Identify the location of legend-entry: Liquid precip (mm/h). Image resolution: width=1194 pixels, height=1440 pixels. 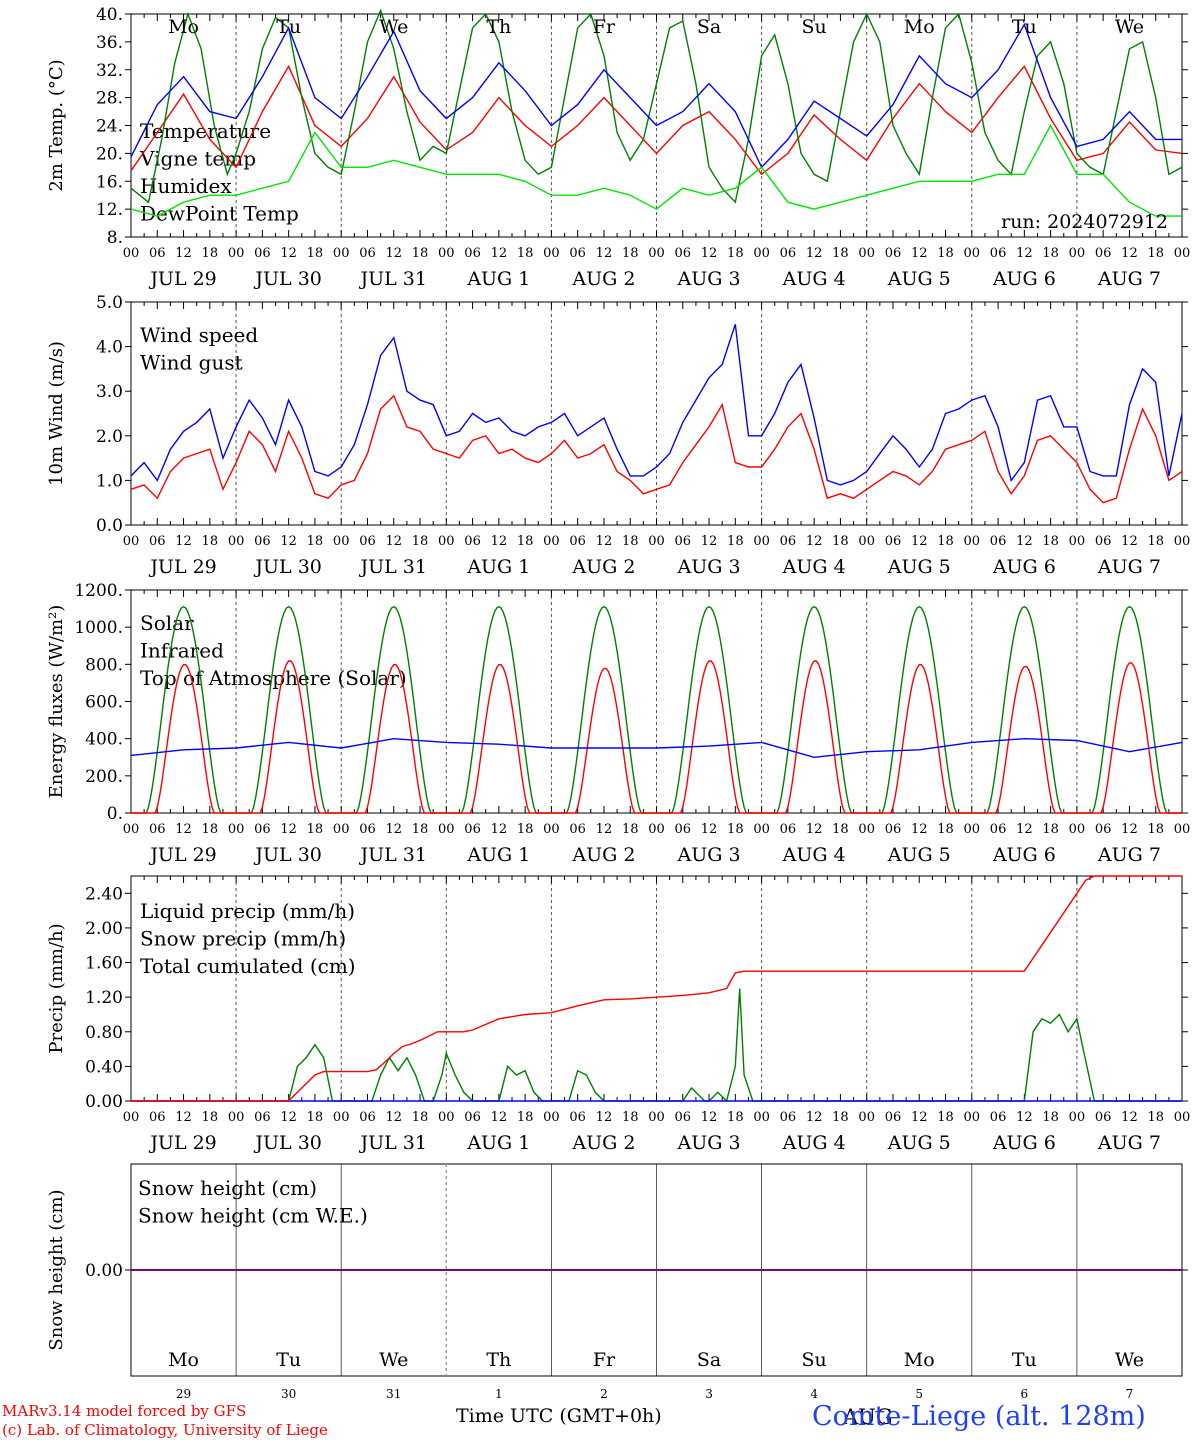
(247, 911).